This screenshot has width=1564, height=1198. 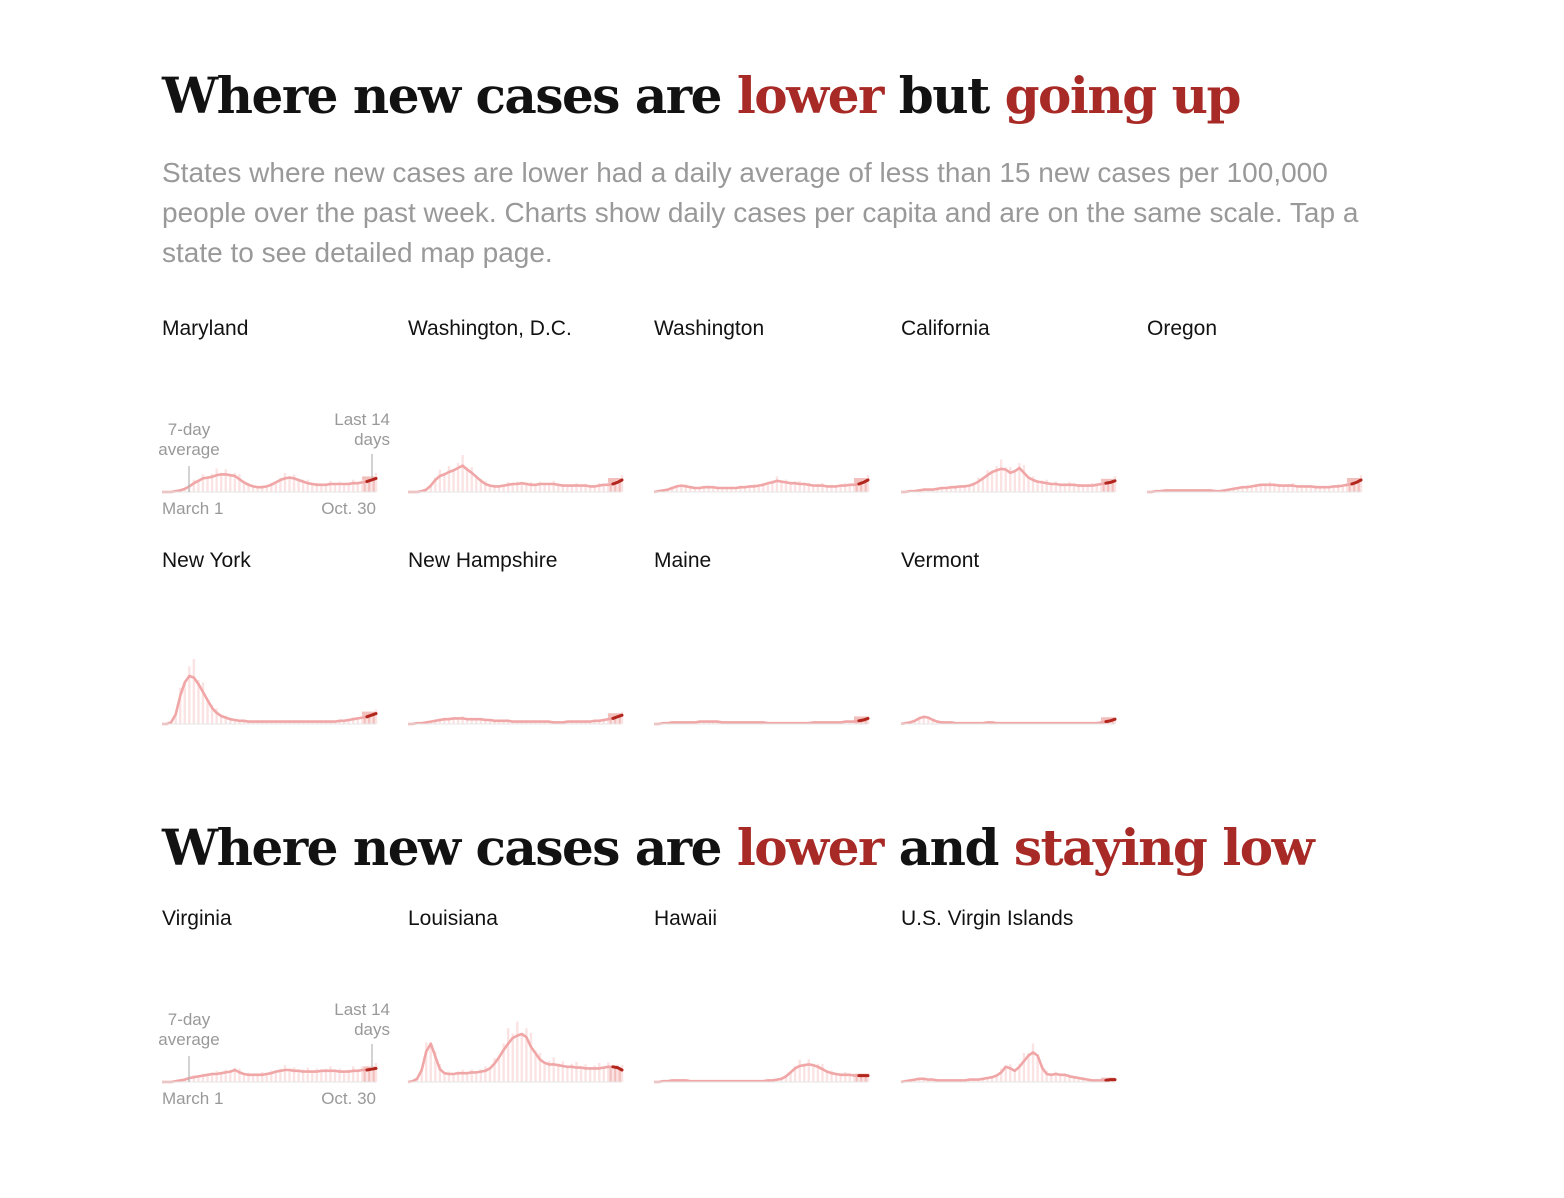 What do you see at coordinates (1016, 416) in the screenshot?
I see `state-chart-california: California` at bounding box center [1016, 416].